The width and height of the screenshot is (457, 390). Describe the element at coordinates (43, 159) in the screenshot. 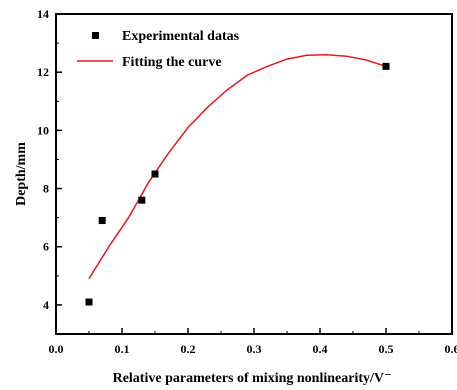

I see `y-tick-labels: 4 6 8 10 12 14` at that location.